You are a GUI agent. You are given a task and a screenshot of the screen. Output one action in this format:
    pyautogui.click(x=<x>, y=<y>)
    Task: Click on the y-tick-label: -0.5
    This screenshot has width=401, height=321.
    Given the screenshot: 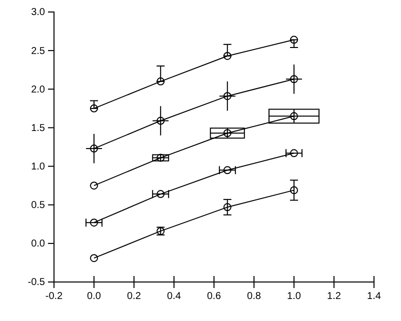 What is the action you would take?
    pyautogui.click(x=37, y=282)
    